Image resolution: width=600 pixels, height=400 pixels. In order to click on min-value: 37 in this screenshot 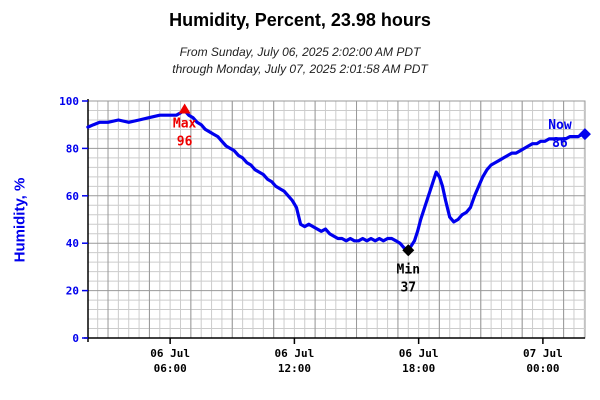, I will do `click(408, 287)`.